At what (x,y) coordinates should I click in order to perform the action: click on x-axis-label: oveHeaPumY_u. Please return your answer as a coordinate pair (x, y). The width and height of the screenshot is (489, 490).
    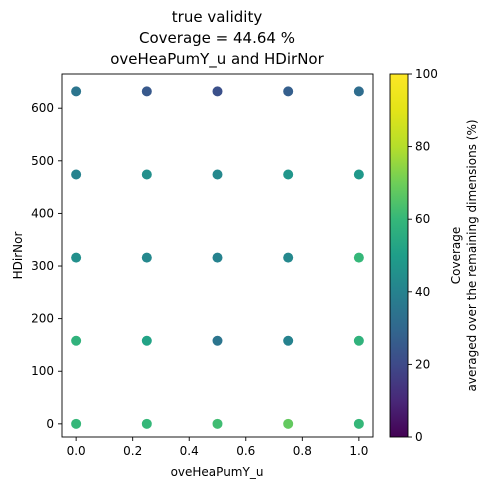
    Looking at the image, I should click on (217, 472).